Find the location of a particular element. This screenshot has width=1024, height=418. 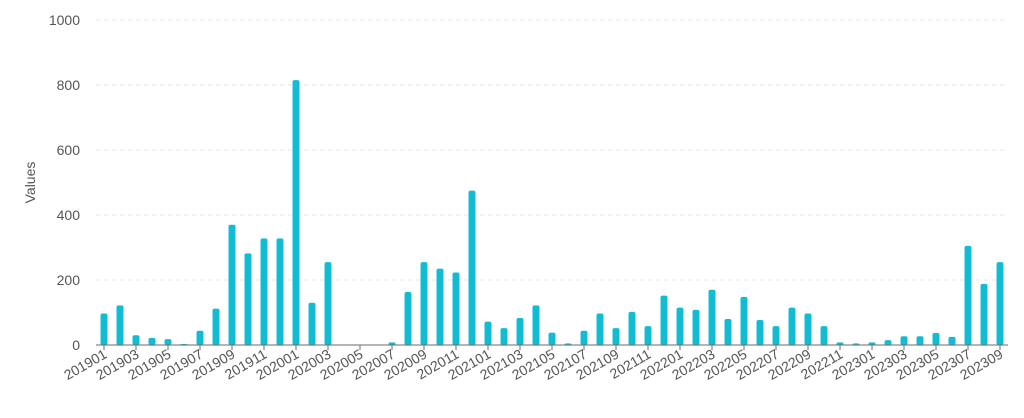

y-tick-label: 1000 is located at coordinates (64, 20).